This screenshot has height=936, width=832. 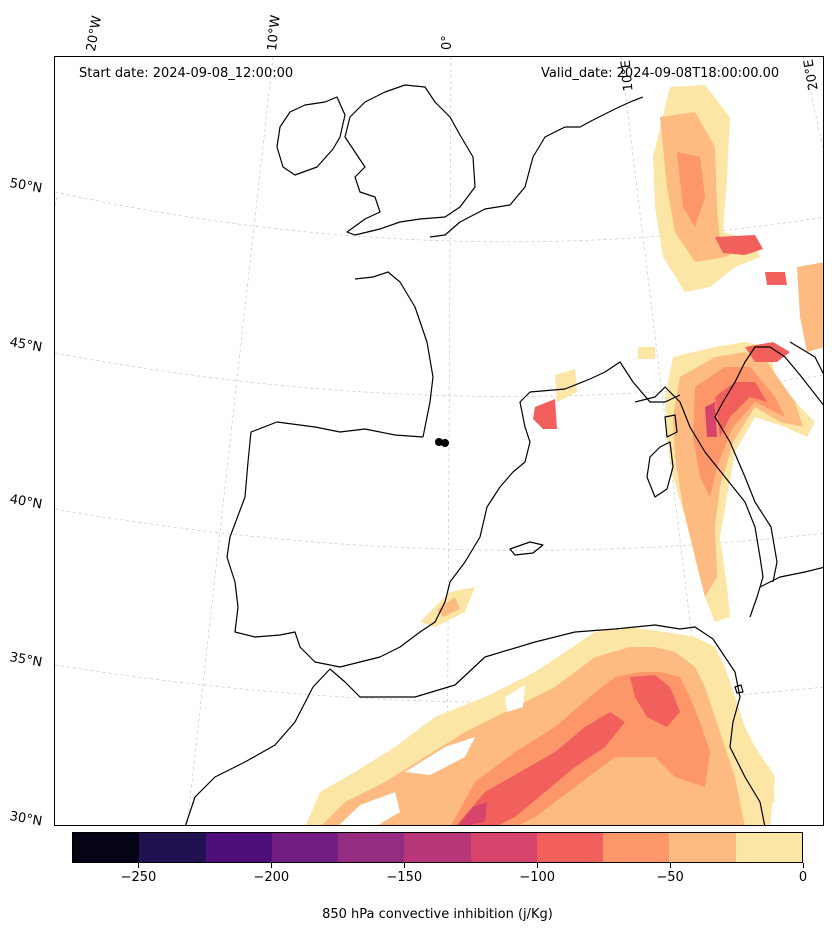 What do you see at coordinates (660, 73) in the screenshot?
I see `valid-date-label: Valid_date: 2024-09-08T18:00:00.00` at bounding box center [660, 73].